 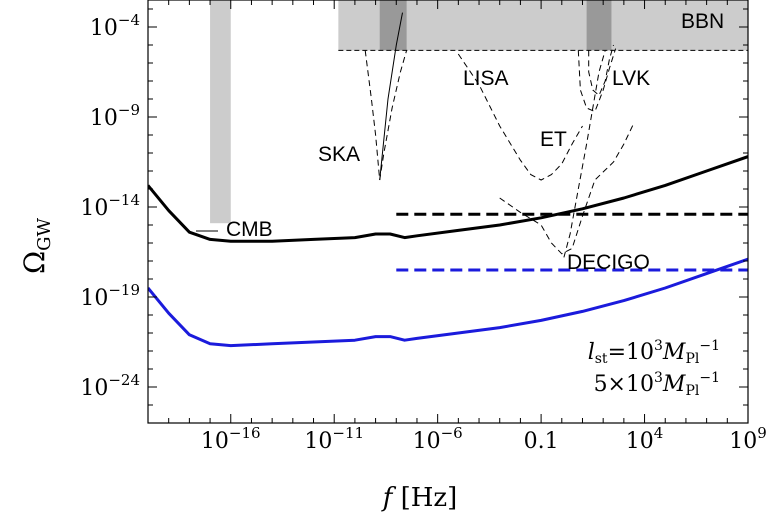 I want to click on x-tick-label: 10⁻¹¹, so click(x=334, y=439).